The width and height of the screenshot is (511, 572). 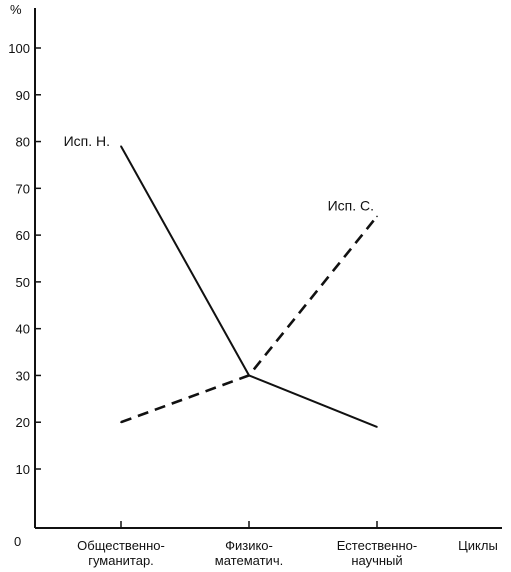 I want to click on y-tick-label: 30, so click(x=23, y=375).